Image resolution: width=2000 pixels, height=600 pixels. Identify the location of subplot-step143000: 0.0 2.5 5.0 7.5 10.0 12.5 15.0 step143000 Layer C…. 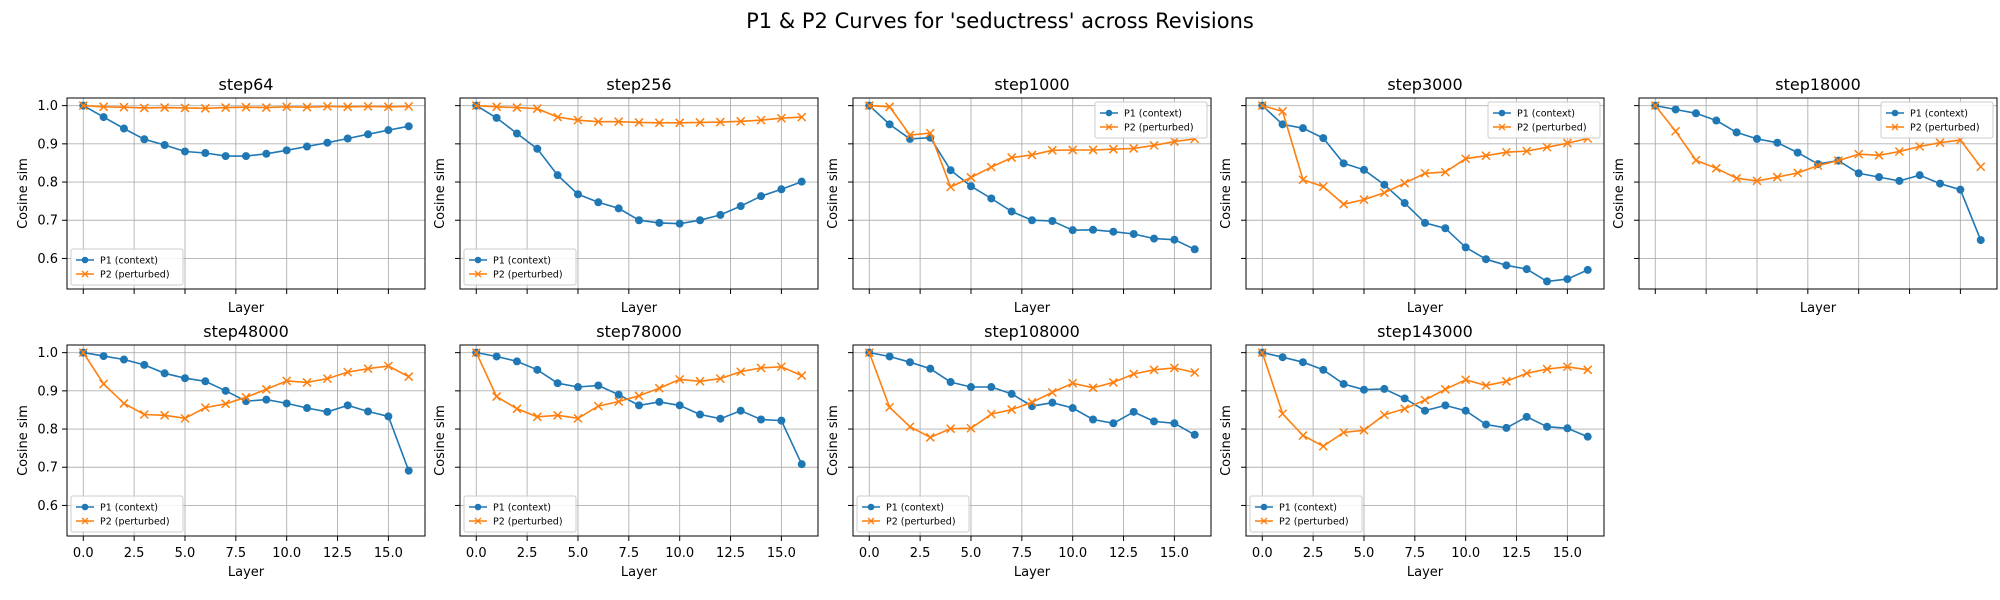
(1412, 451).